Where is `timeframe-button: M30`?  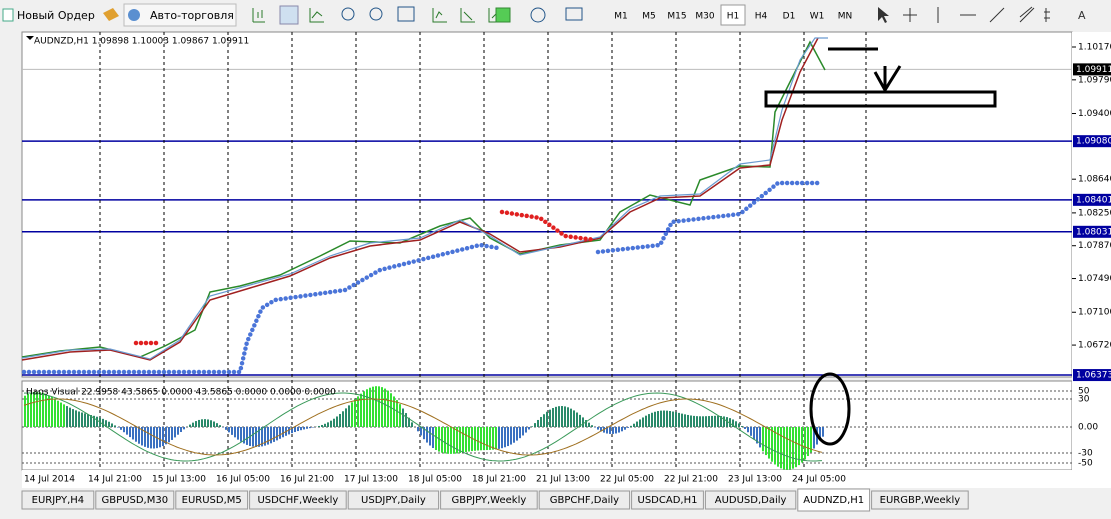 timeframe-button: M30 is located at coordinates (704, 17).